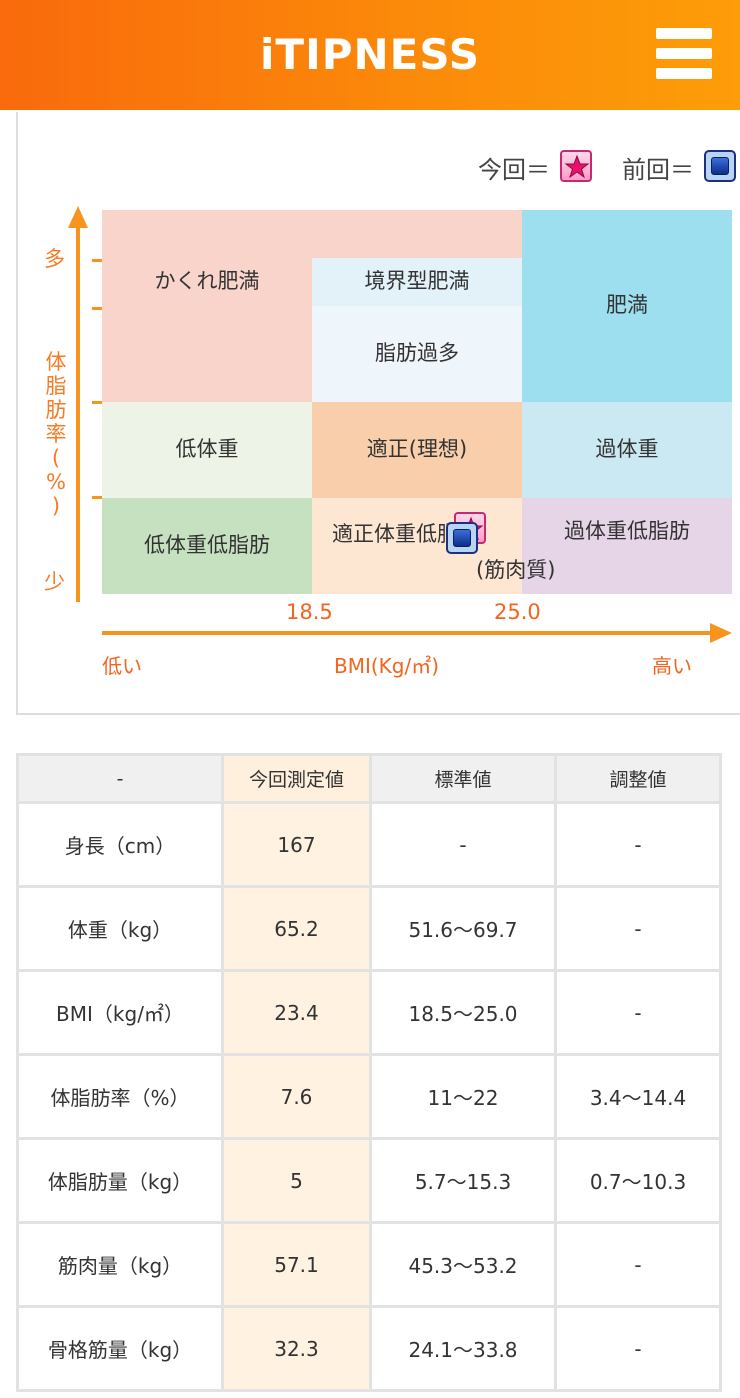 This screenshot has height=1398, width=740. Describe the element at coordinates (514, 170) in the screenshot. I see `legend-current-label: 今回＝` at that location.